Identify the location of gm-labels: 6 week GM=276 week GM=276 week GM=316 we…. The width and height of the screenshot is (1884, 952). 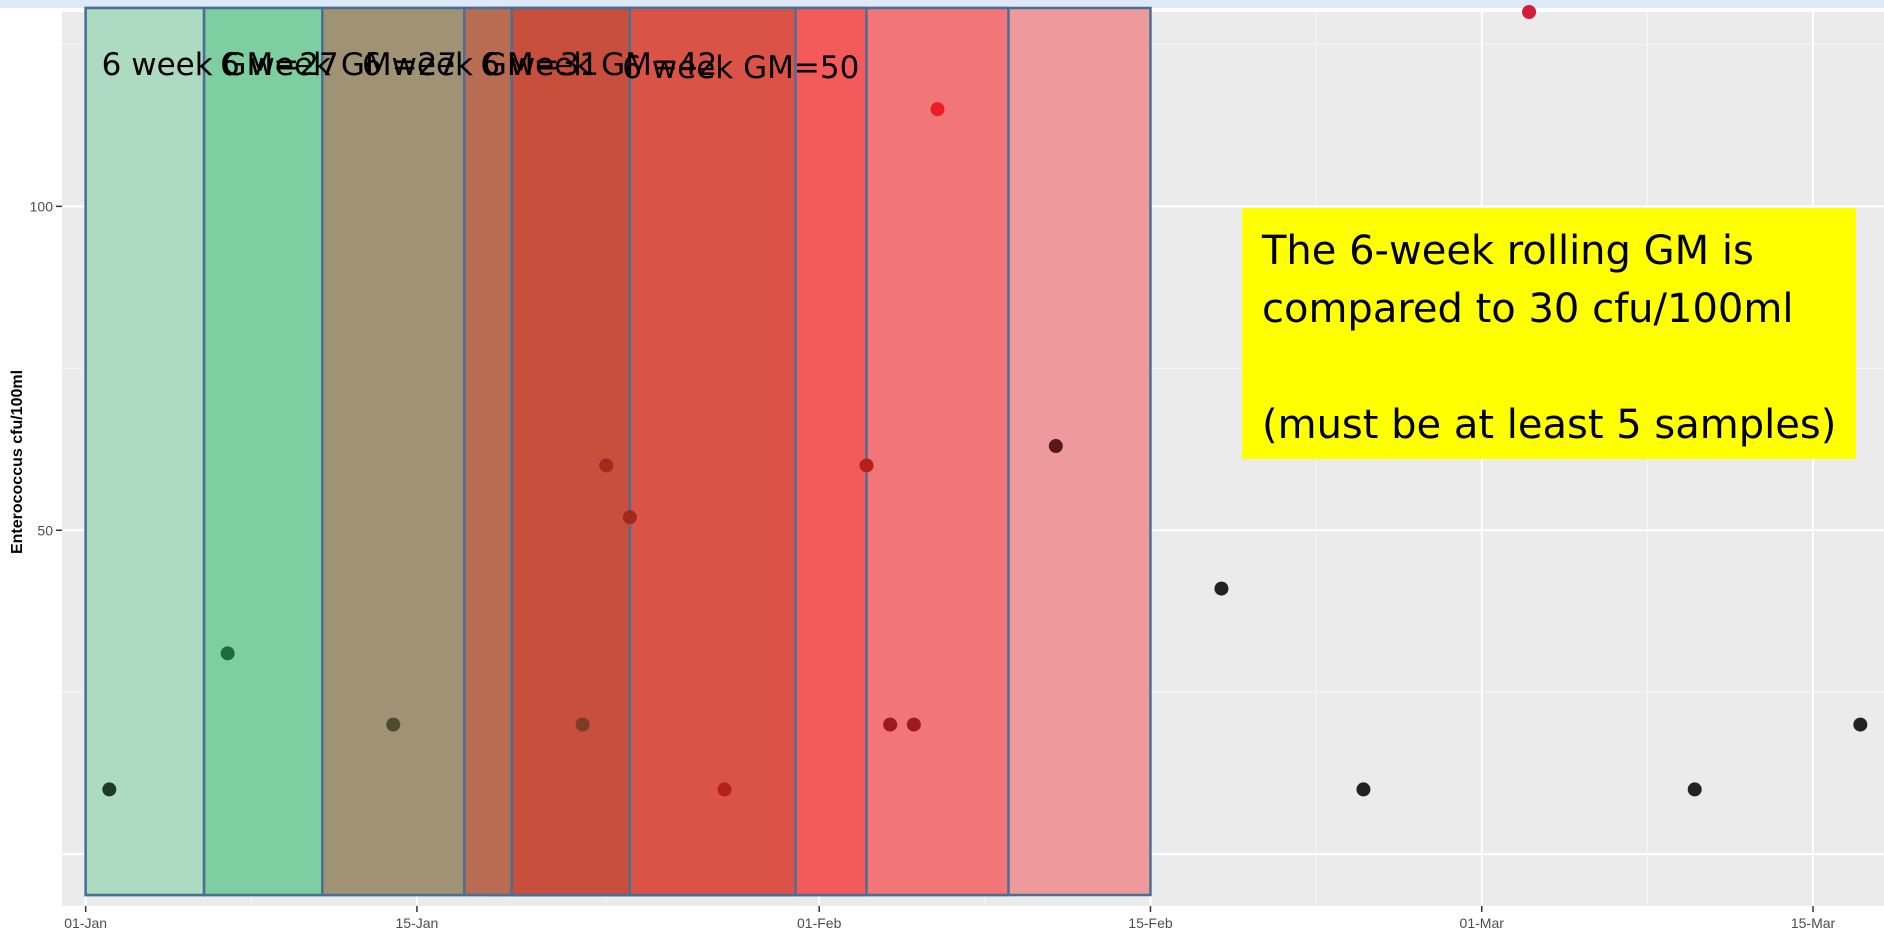
(481, 66).